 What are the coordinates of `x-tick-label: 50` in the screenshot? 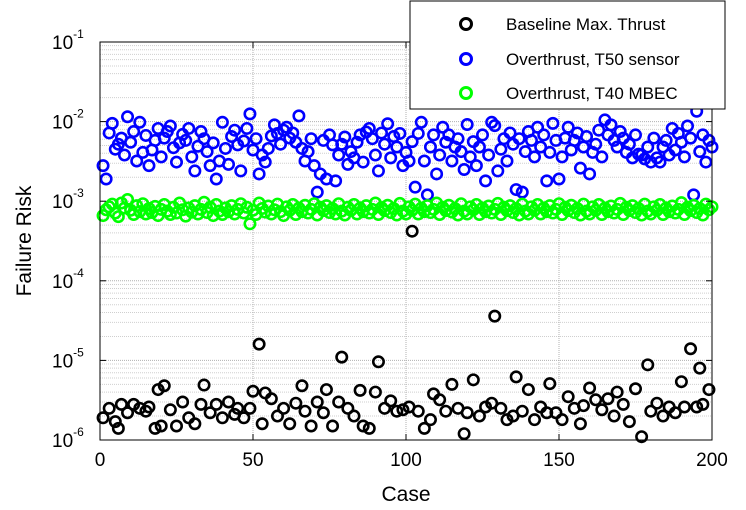 It's located at (252, 460).